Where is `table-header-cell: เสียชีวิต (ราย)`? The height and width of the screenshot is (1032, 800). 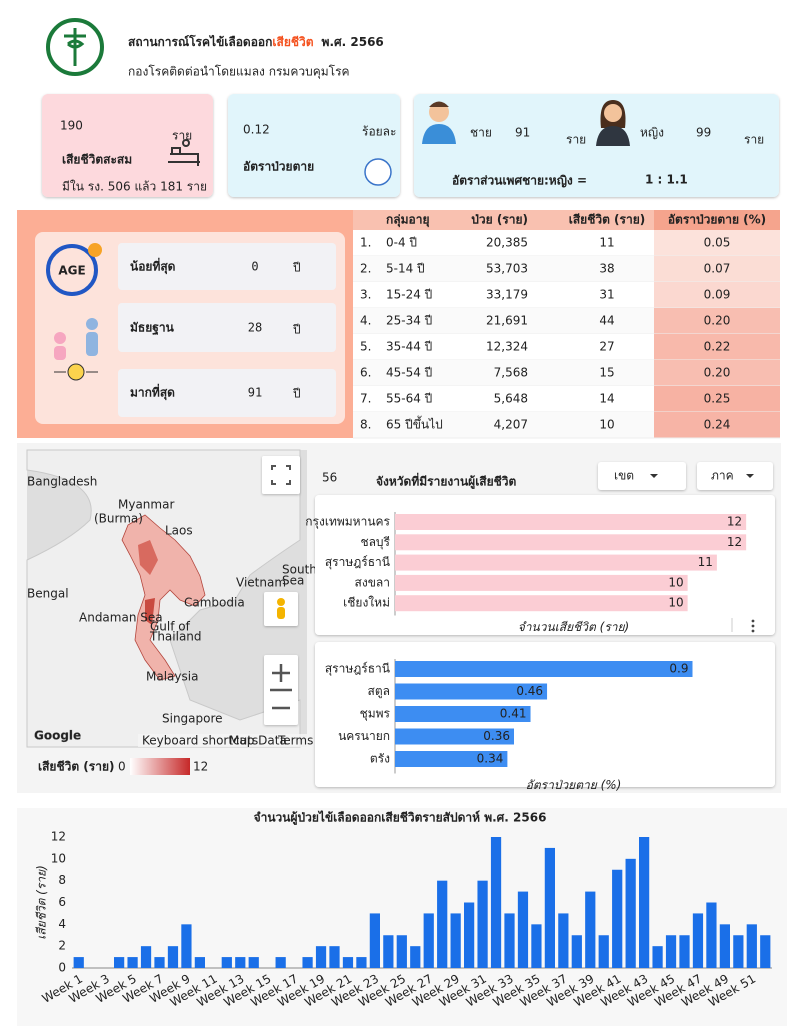
table-header-cell: เสียชีวิต (ราย) is located at coordinates (607, 220).